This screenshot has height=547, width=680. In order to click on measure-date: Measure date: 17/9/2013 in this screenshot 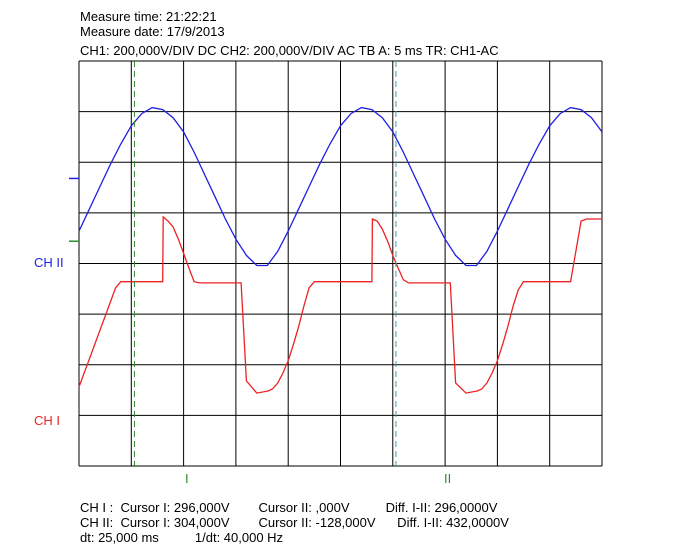, I will do `click(152, 31)`.